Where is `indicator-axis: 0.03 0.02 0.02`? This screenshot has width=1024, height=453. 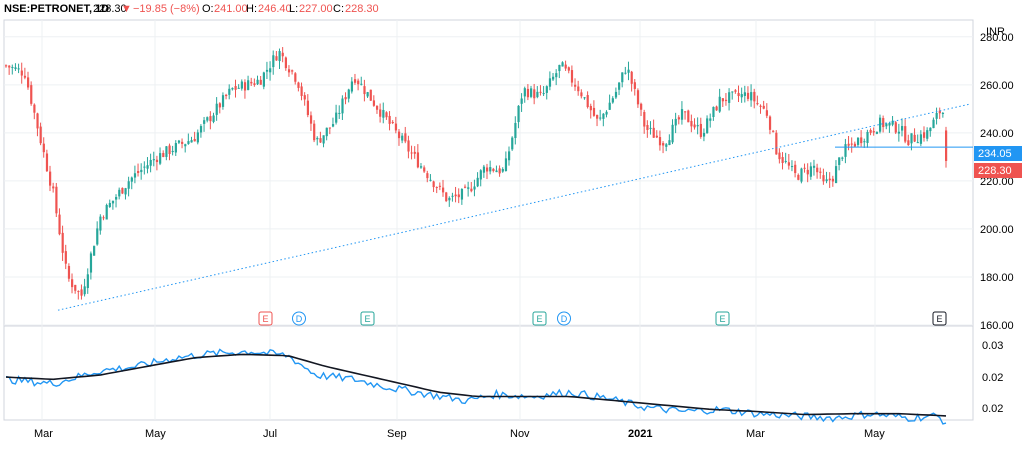 indicator-axis: 0.03 0.02 0.02 is located at coordinates (992, 377).